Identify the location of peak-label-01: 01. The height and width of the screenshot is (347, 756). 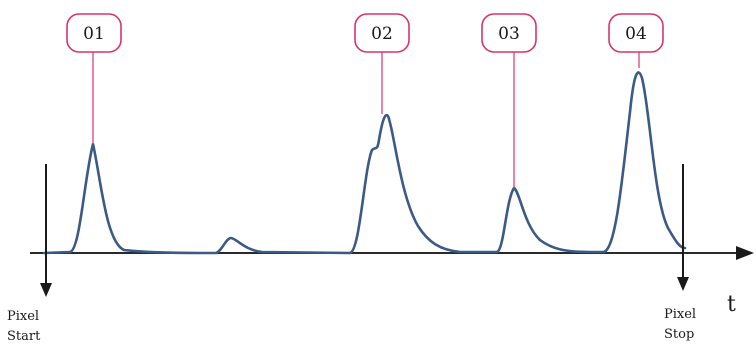
(94, 33).